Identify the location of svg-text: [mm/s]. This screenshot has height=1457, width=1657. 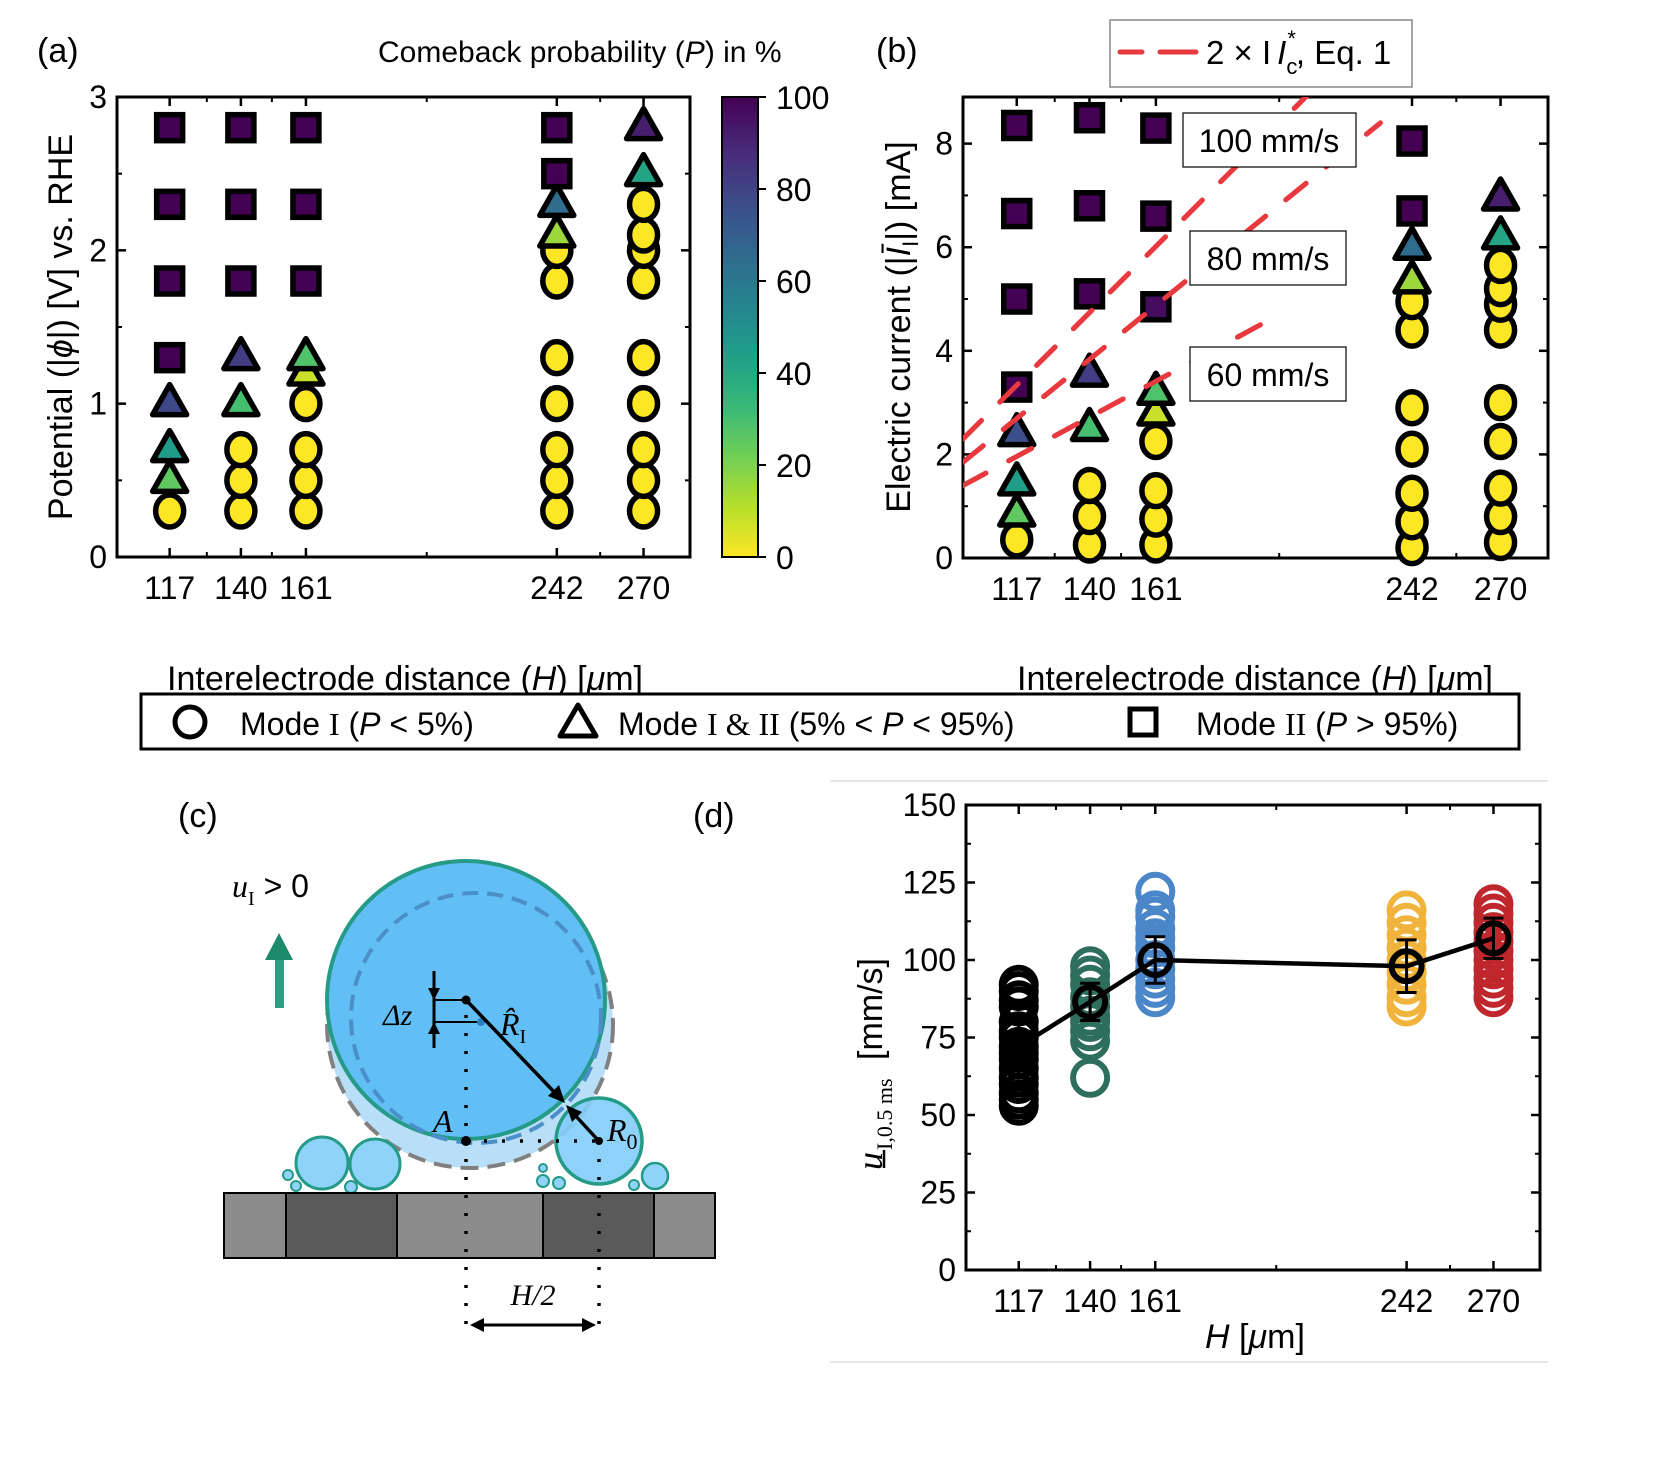
(871, 1009).